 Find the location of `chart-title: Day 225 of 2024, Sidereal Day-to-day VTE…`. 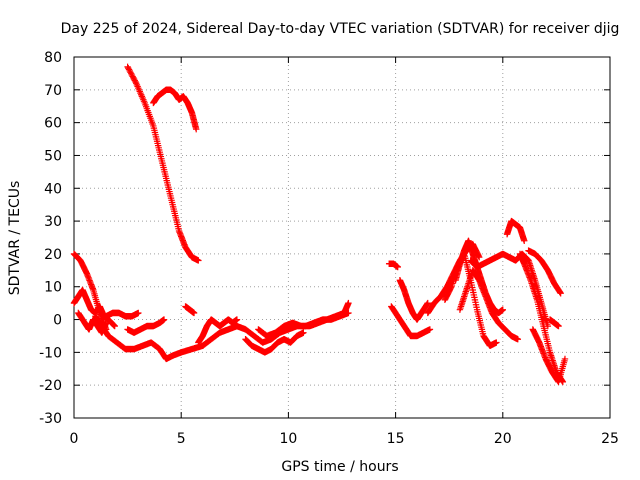

chart-title: Day 225 of 2024, Sidereal Day-to-day VTE… is located at coordinates (340, 29).